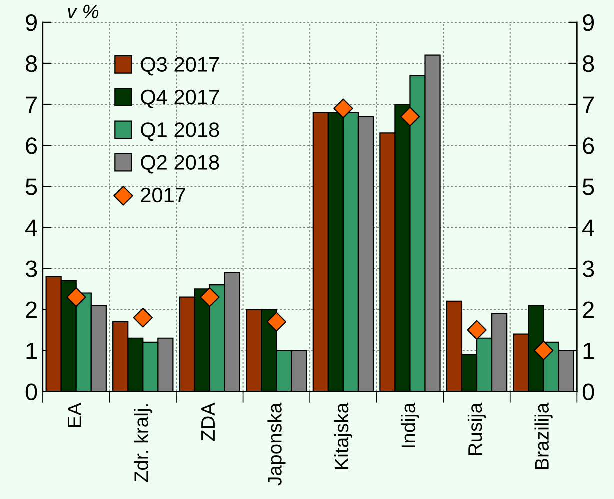 Image resolution: width=614 pixels, height=499 pixels. I want to click on y-tick-label: 6, so click(32, 146).